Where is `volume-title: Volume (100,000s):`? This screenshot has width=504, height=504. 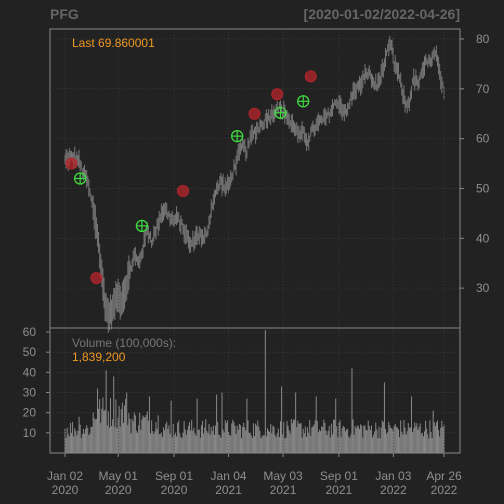 volume-title: Volume (100,000s): is located at coordinates (124, 343).